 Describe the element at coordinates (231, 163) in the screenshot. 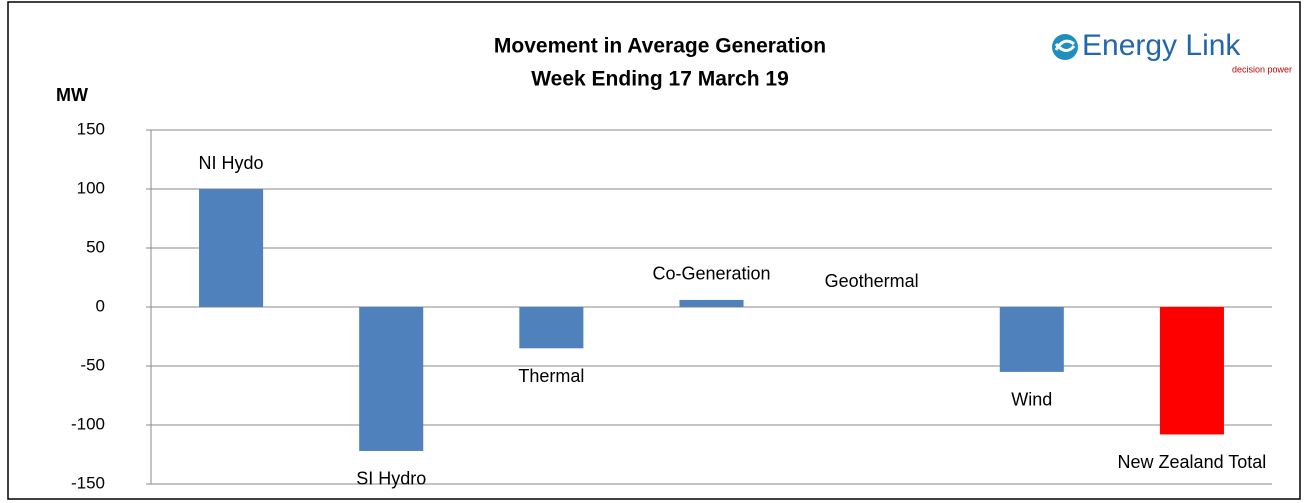

I see `category-label: NI Hydo` at that location.